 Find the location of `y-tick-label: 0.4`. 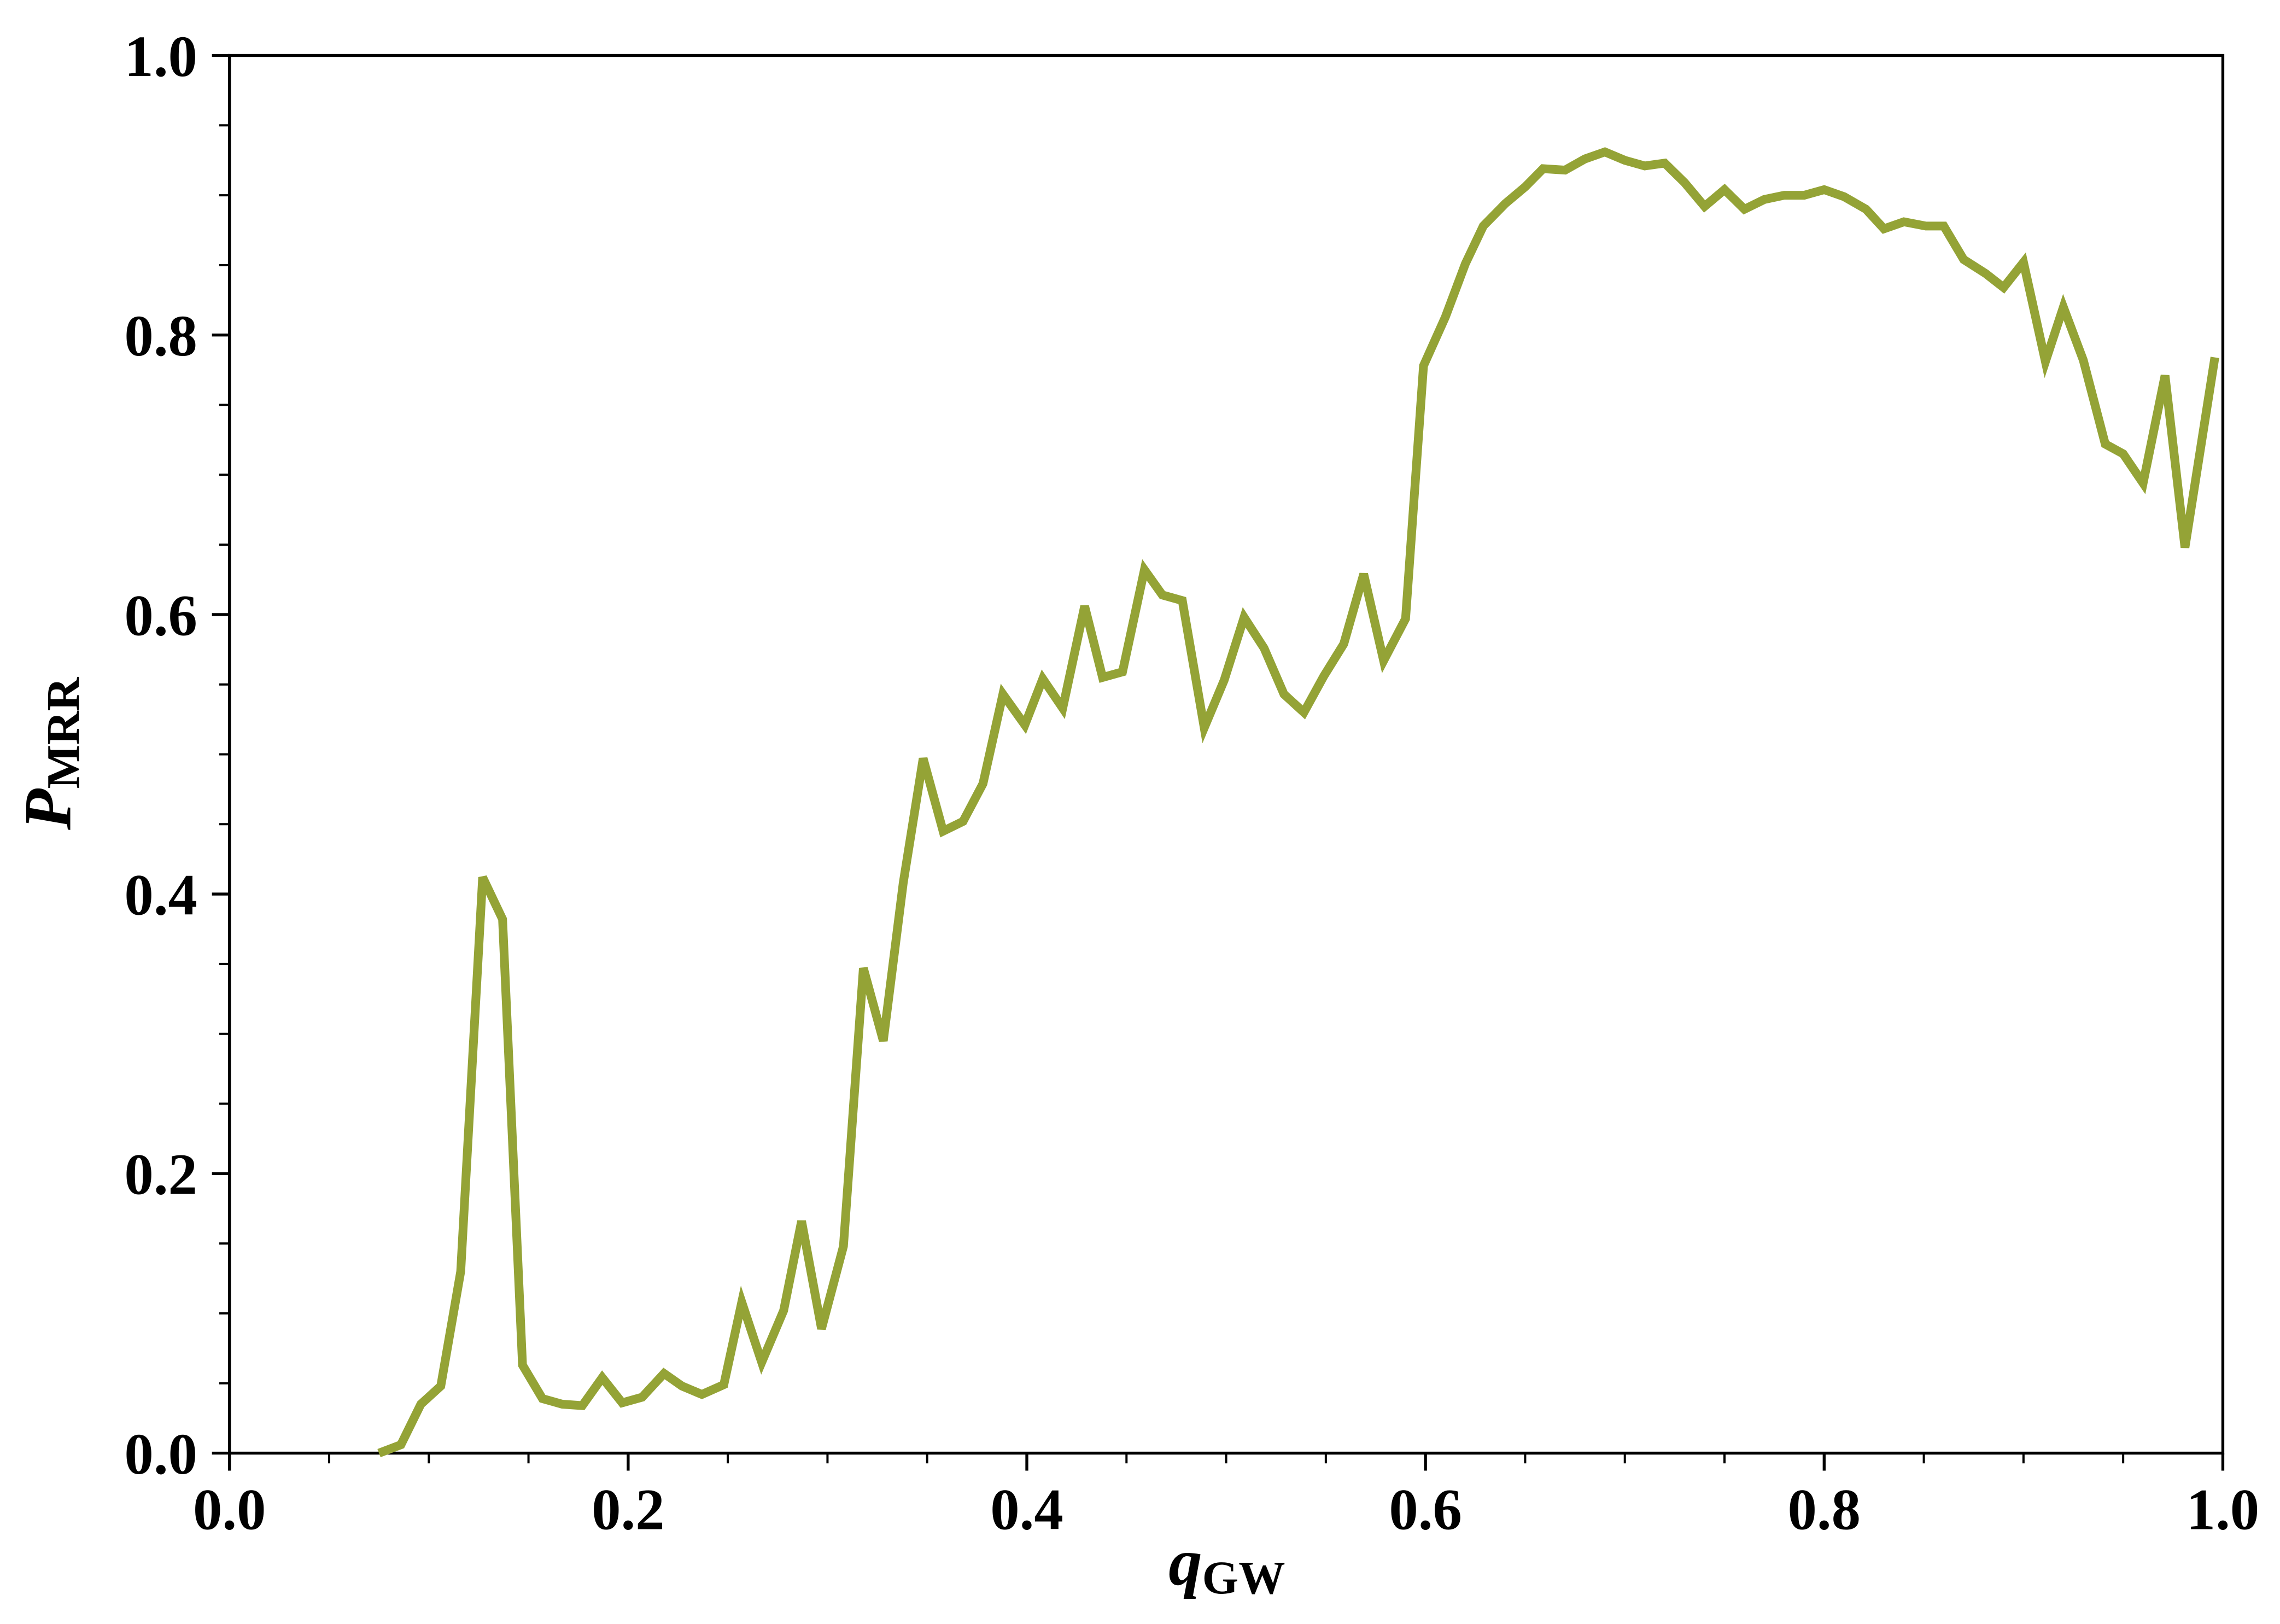

y-tick-label: 0.4 is located at coordinates (161, 895).